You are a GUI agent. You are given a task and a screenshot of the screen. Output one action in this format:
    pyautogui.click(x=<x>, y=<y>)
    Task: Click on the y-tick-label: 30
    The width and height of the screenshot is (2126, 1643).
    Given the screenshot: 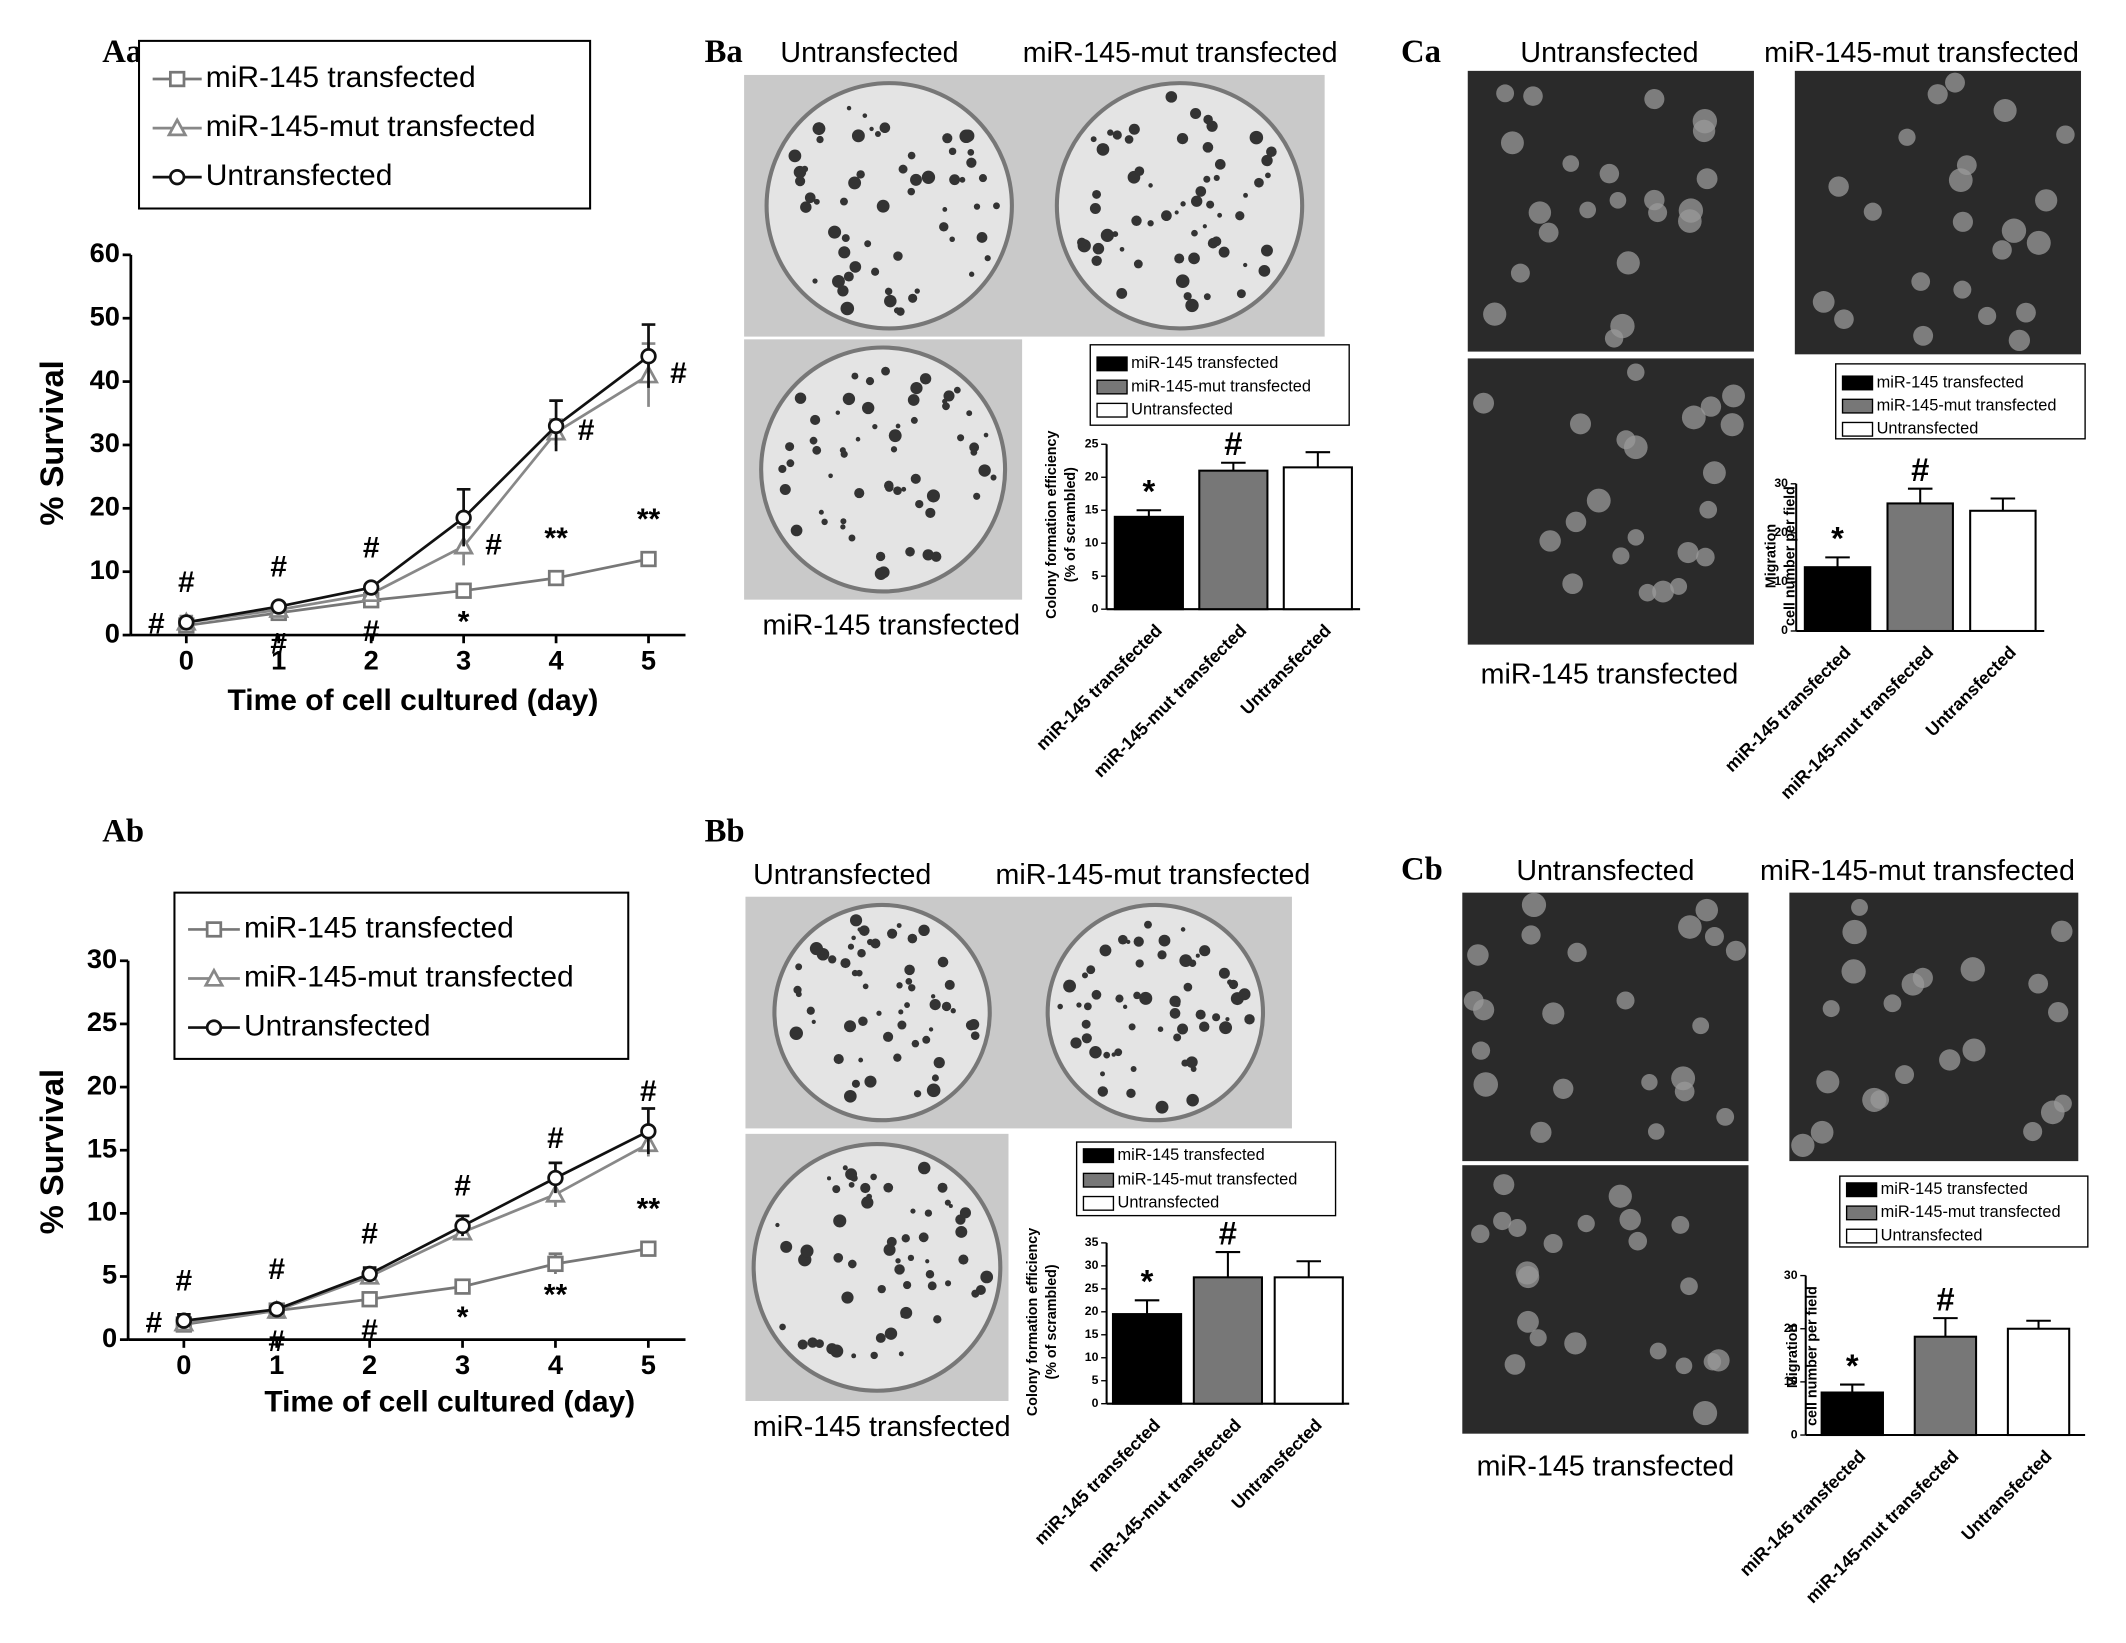 What is the action you would take?
    pyautogui.click(x=1092, y=1265)
    